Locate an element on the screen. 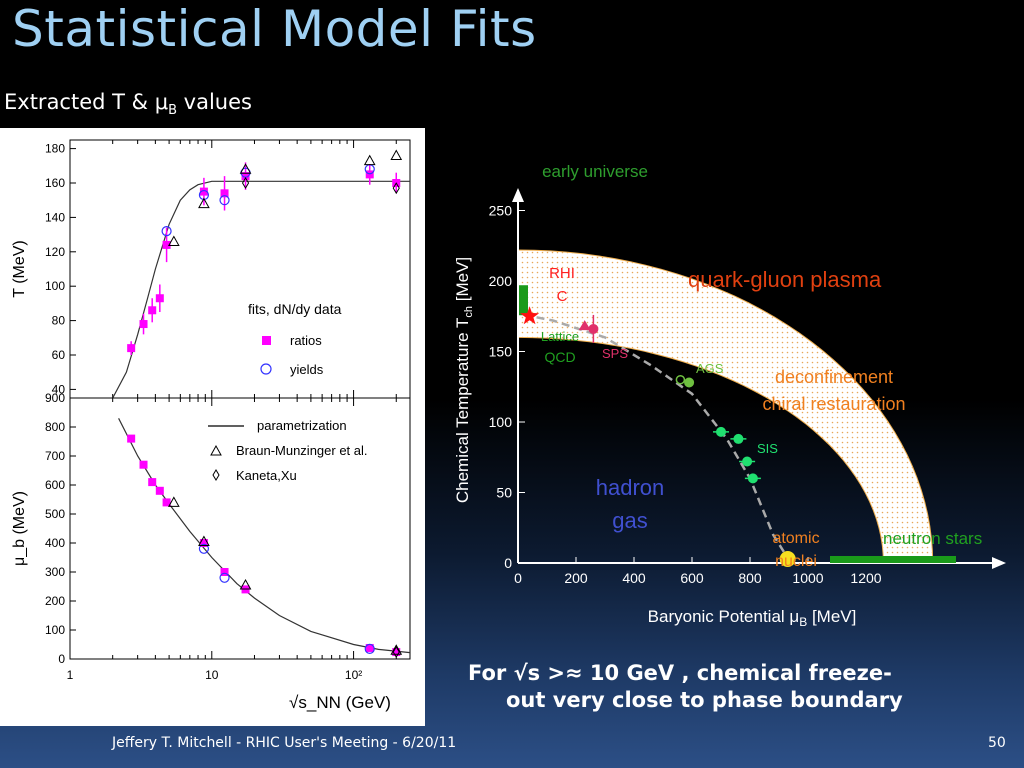 The image size is (1024, 768). x-tick-label: 800 is located at coordinates (750, 578).